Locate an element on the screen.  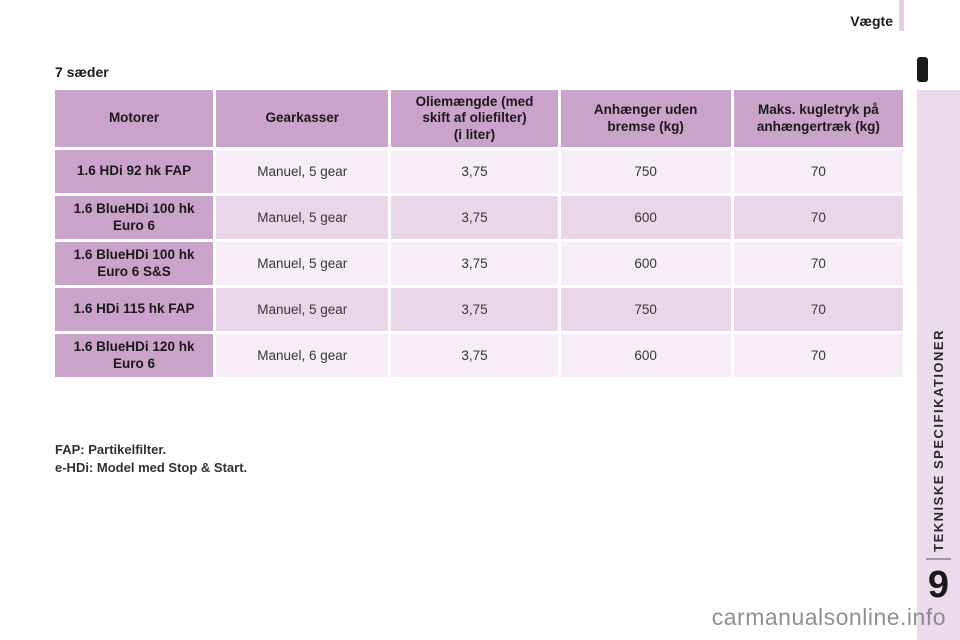
footnote-text: Model med Stop & Start. is located at coordinates (172, 467).